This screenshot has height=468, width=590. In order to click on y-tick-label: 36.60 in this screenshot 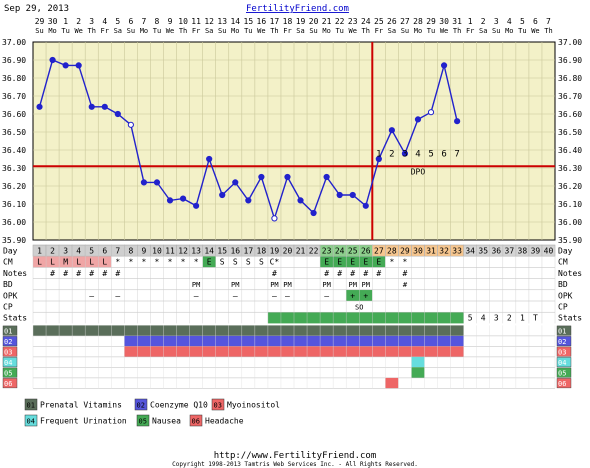, I will do `click(14, 114)`.